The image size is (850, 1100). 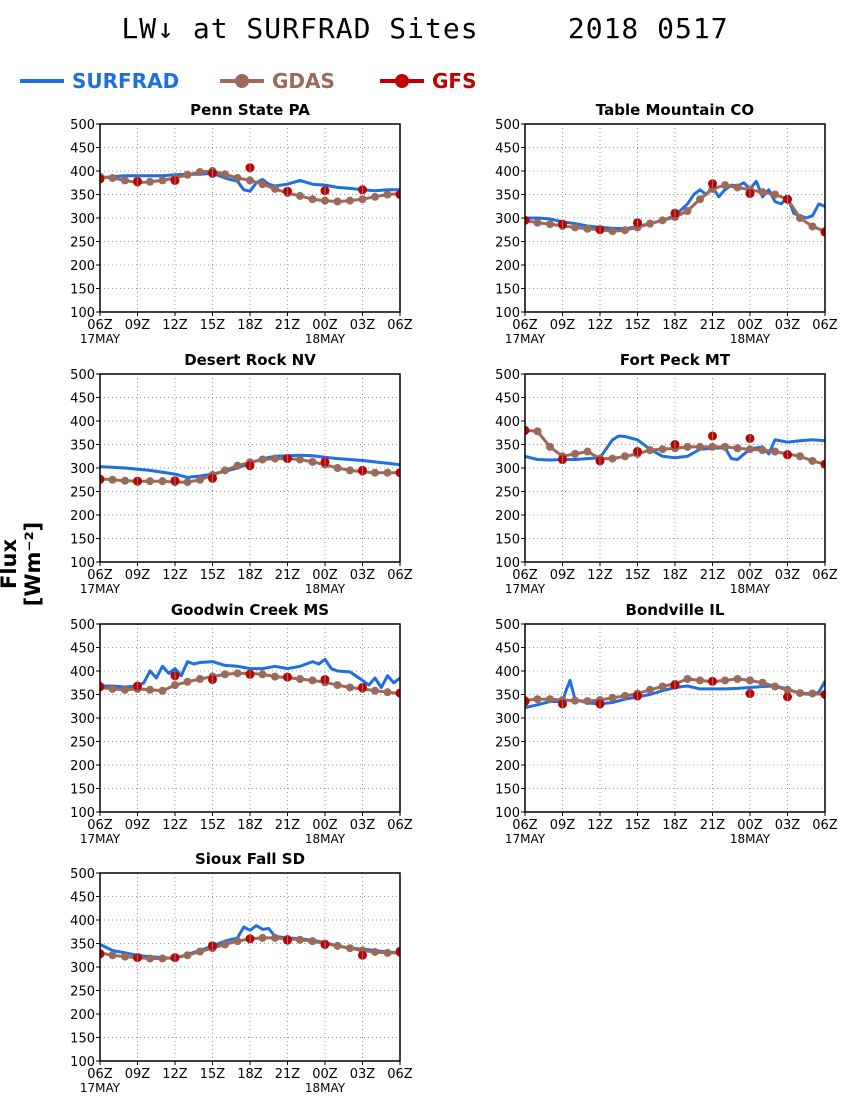 What do you see at coordinates (563, 325) in the screenshot?
I see `x-tick-label: 09Z` at bounding box center [563, 325].